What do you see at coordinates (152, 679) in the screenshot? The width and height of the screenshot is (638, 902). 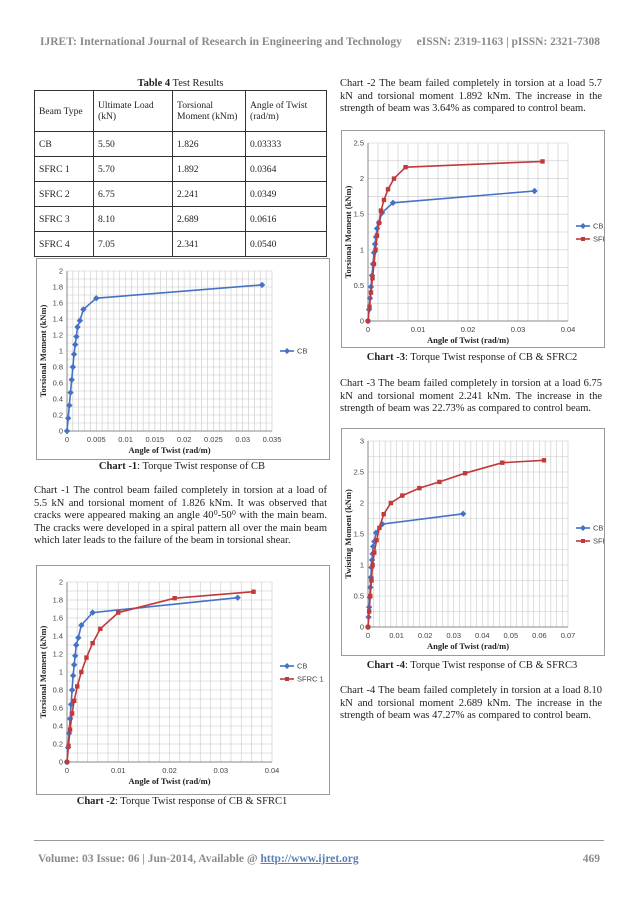 I see `series-line-cb` at bounding box center [152, 679].